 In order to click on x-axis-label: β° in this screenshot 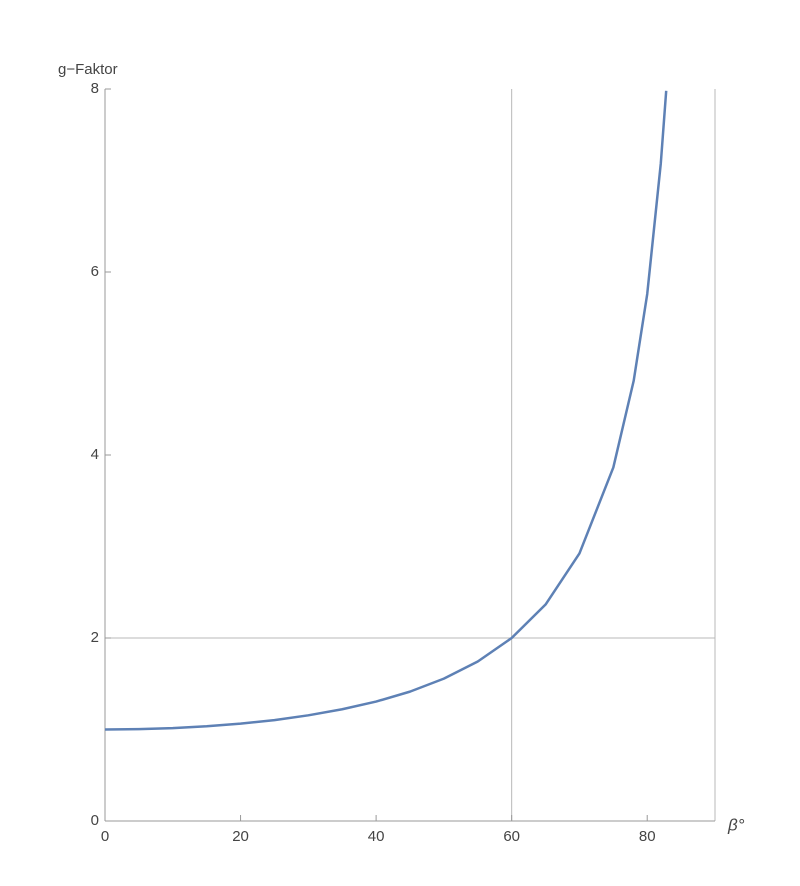, I will do `click(736, 824)`.